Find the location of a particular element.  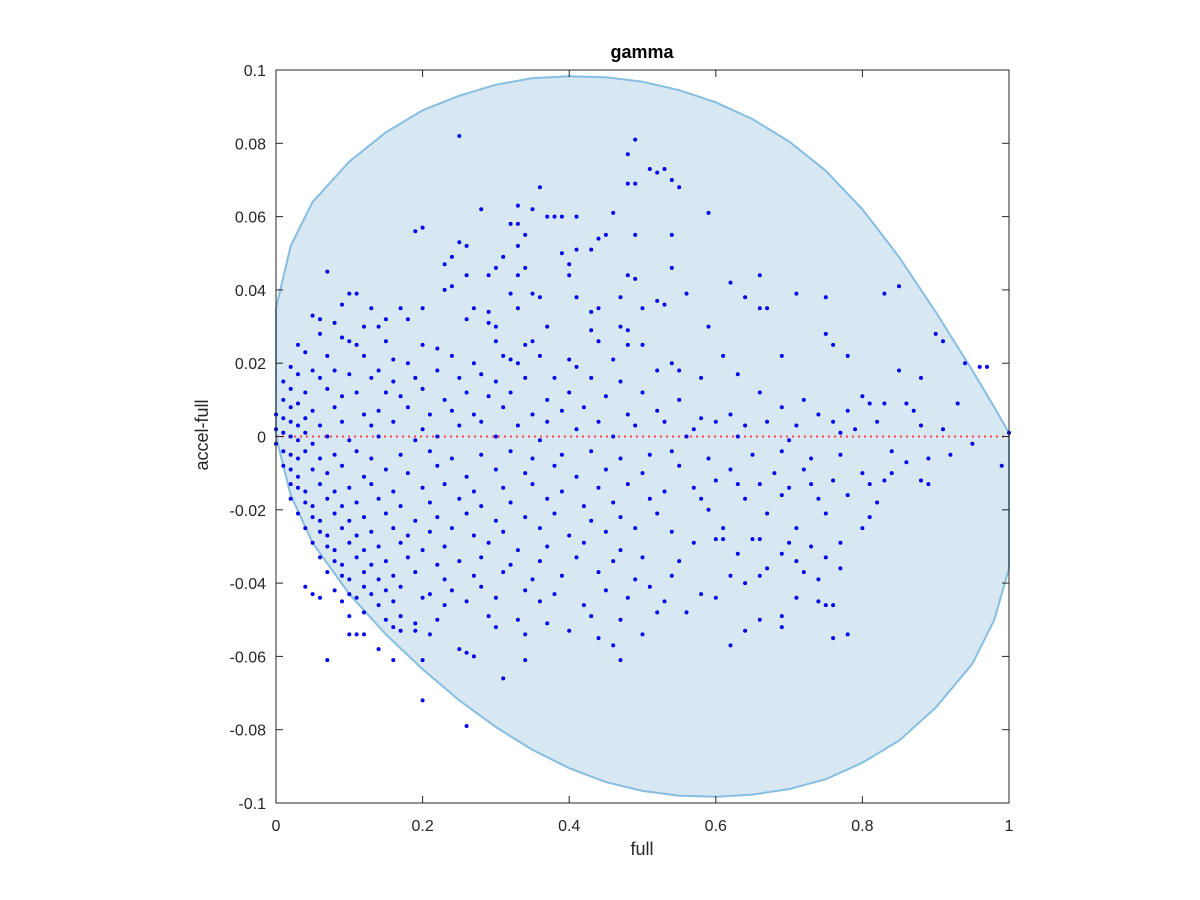

y-tick-label: 0.06 is located at coordinates (250, 218).